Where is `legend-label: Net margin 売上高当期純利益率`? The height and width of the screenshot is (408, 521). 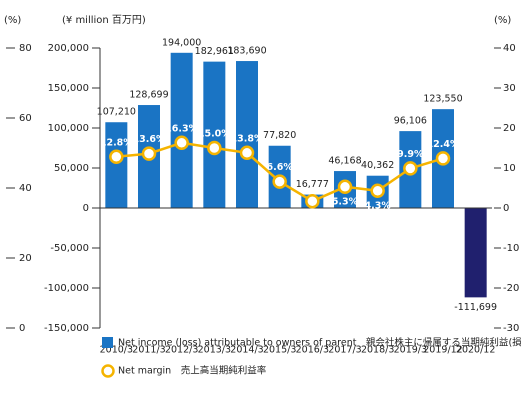 legend-label: Net margin 売上高当期純利益率 is located at coordinates (192, 371).